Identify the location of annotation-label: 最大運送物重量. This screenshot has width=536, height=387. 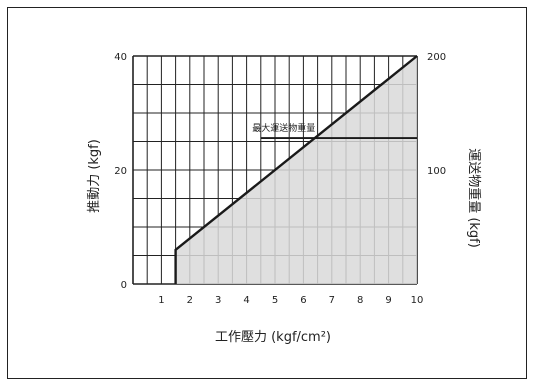
(283, 128).